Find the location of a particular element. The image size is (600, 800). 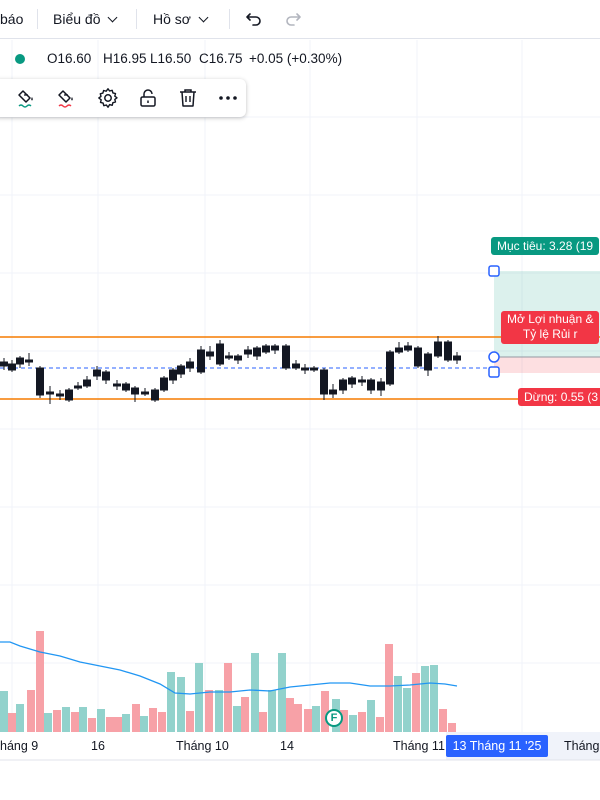

drawing-toolbar is located at coordinates (123, 98).